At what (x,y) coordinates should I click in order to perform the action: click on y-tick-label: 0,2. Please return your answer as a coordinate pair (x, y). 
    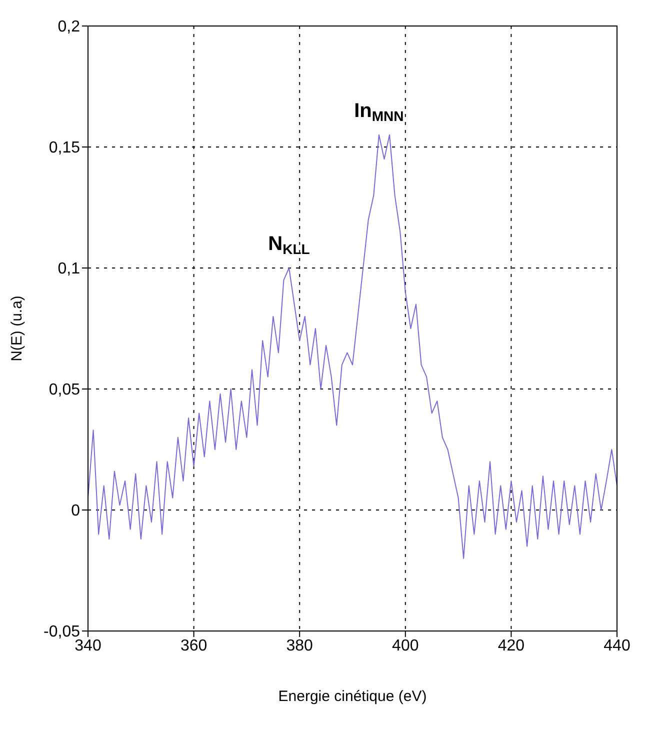
    Looking at the image, I should click on (69, 27).